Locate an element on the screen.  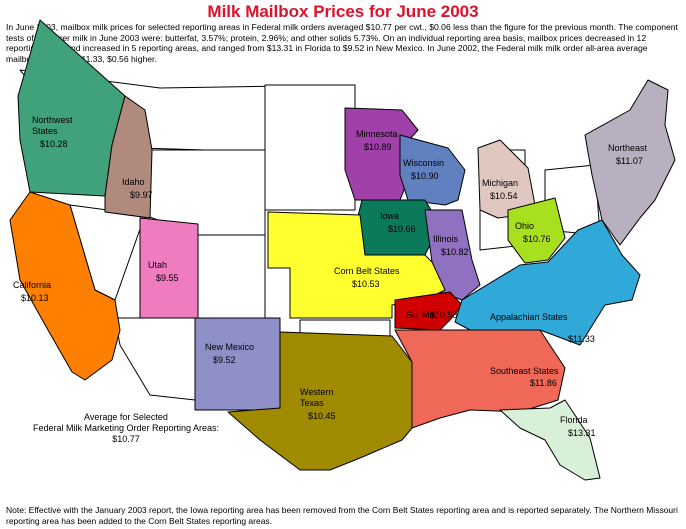
region-price-minnesota: $10.89 is located at coordinates (378, 147).